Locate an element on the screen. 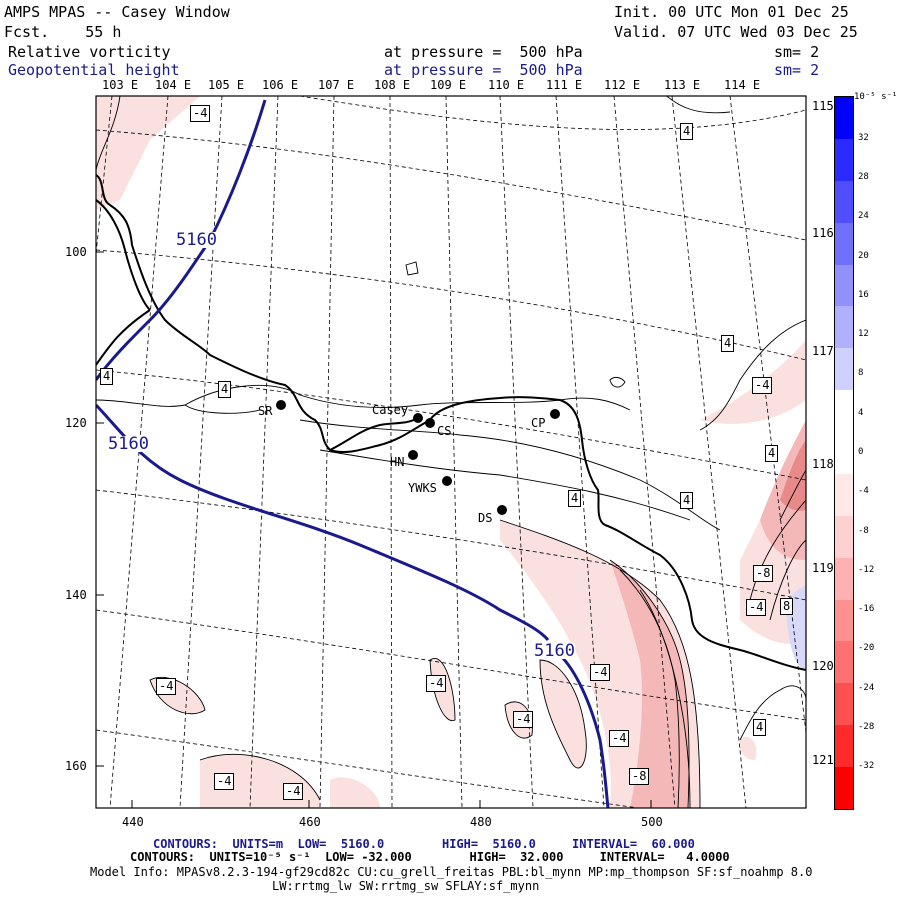 The height and width of the screenshot is (900, 900). colorbar-tick-label: 20 is located at coordinates (863, 255).